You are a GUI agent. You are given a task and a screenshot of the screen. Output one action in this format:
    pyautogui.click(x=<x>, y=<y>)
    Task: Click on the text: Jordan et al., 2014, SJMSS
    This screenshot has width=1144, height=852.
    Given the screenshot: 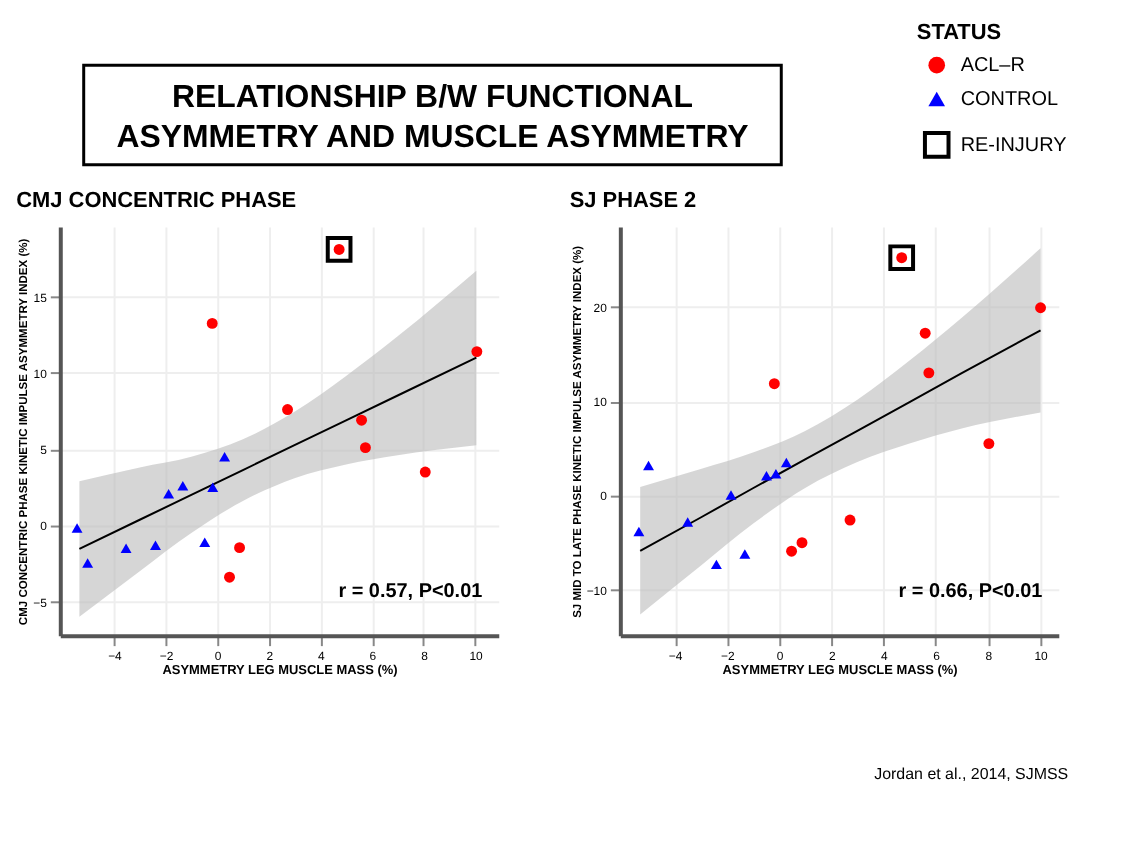 What is the action you would take?
    pyautogui.click(x=971, y=773)
    